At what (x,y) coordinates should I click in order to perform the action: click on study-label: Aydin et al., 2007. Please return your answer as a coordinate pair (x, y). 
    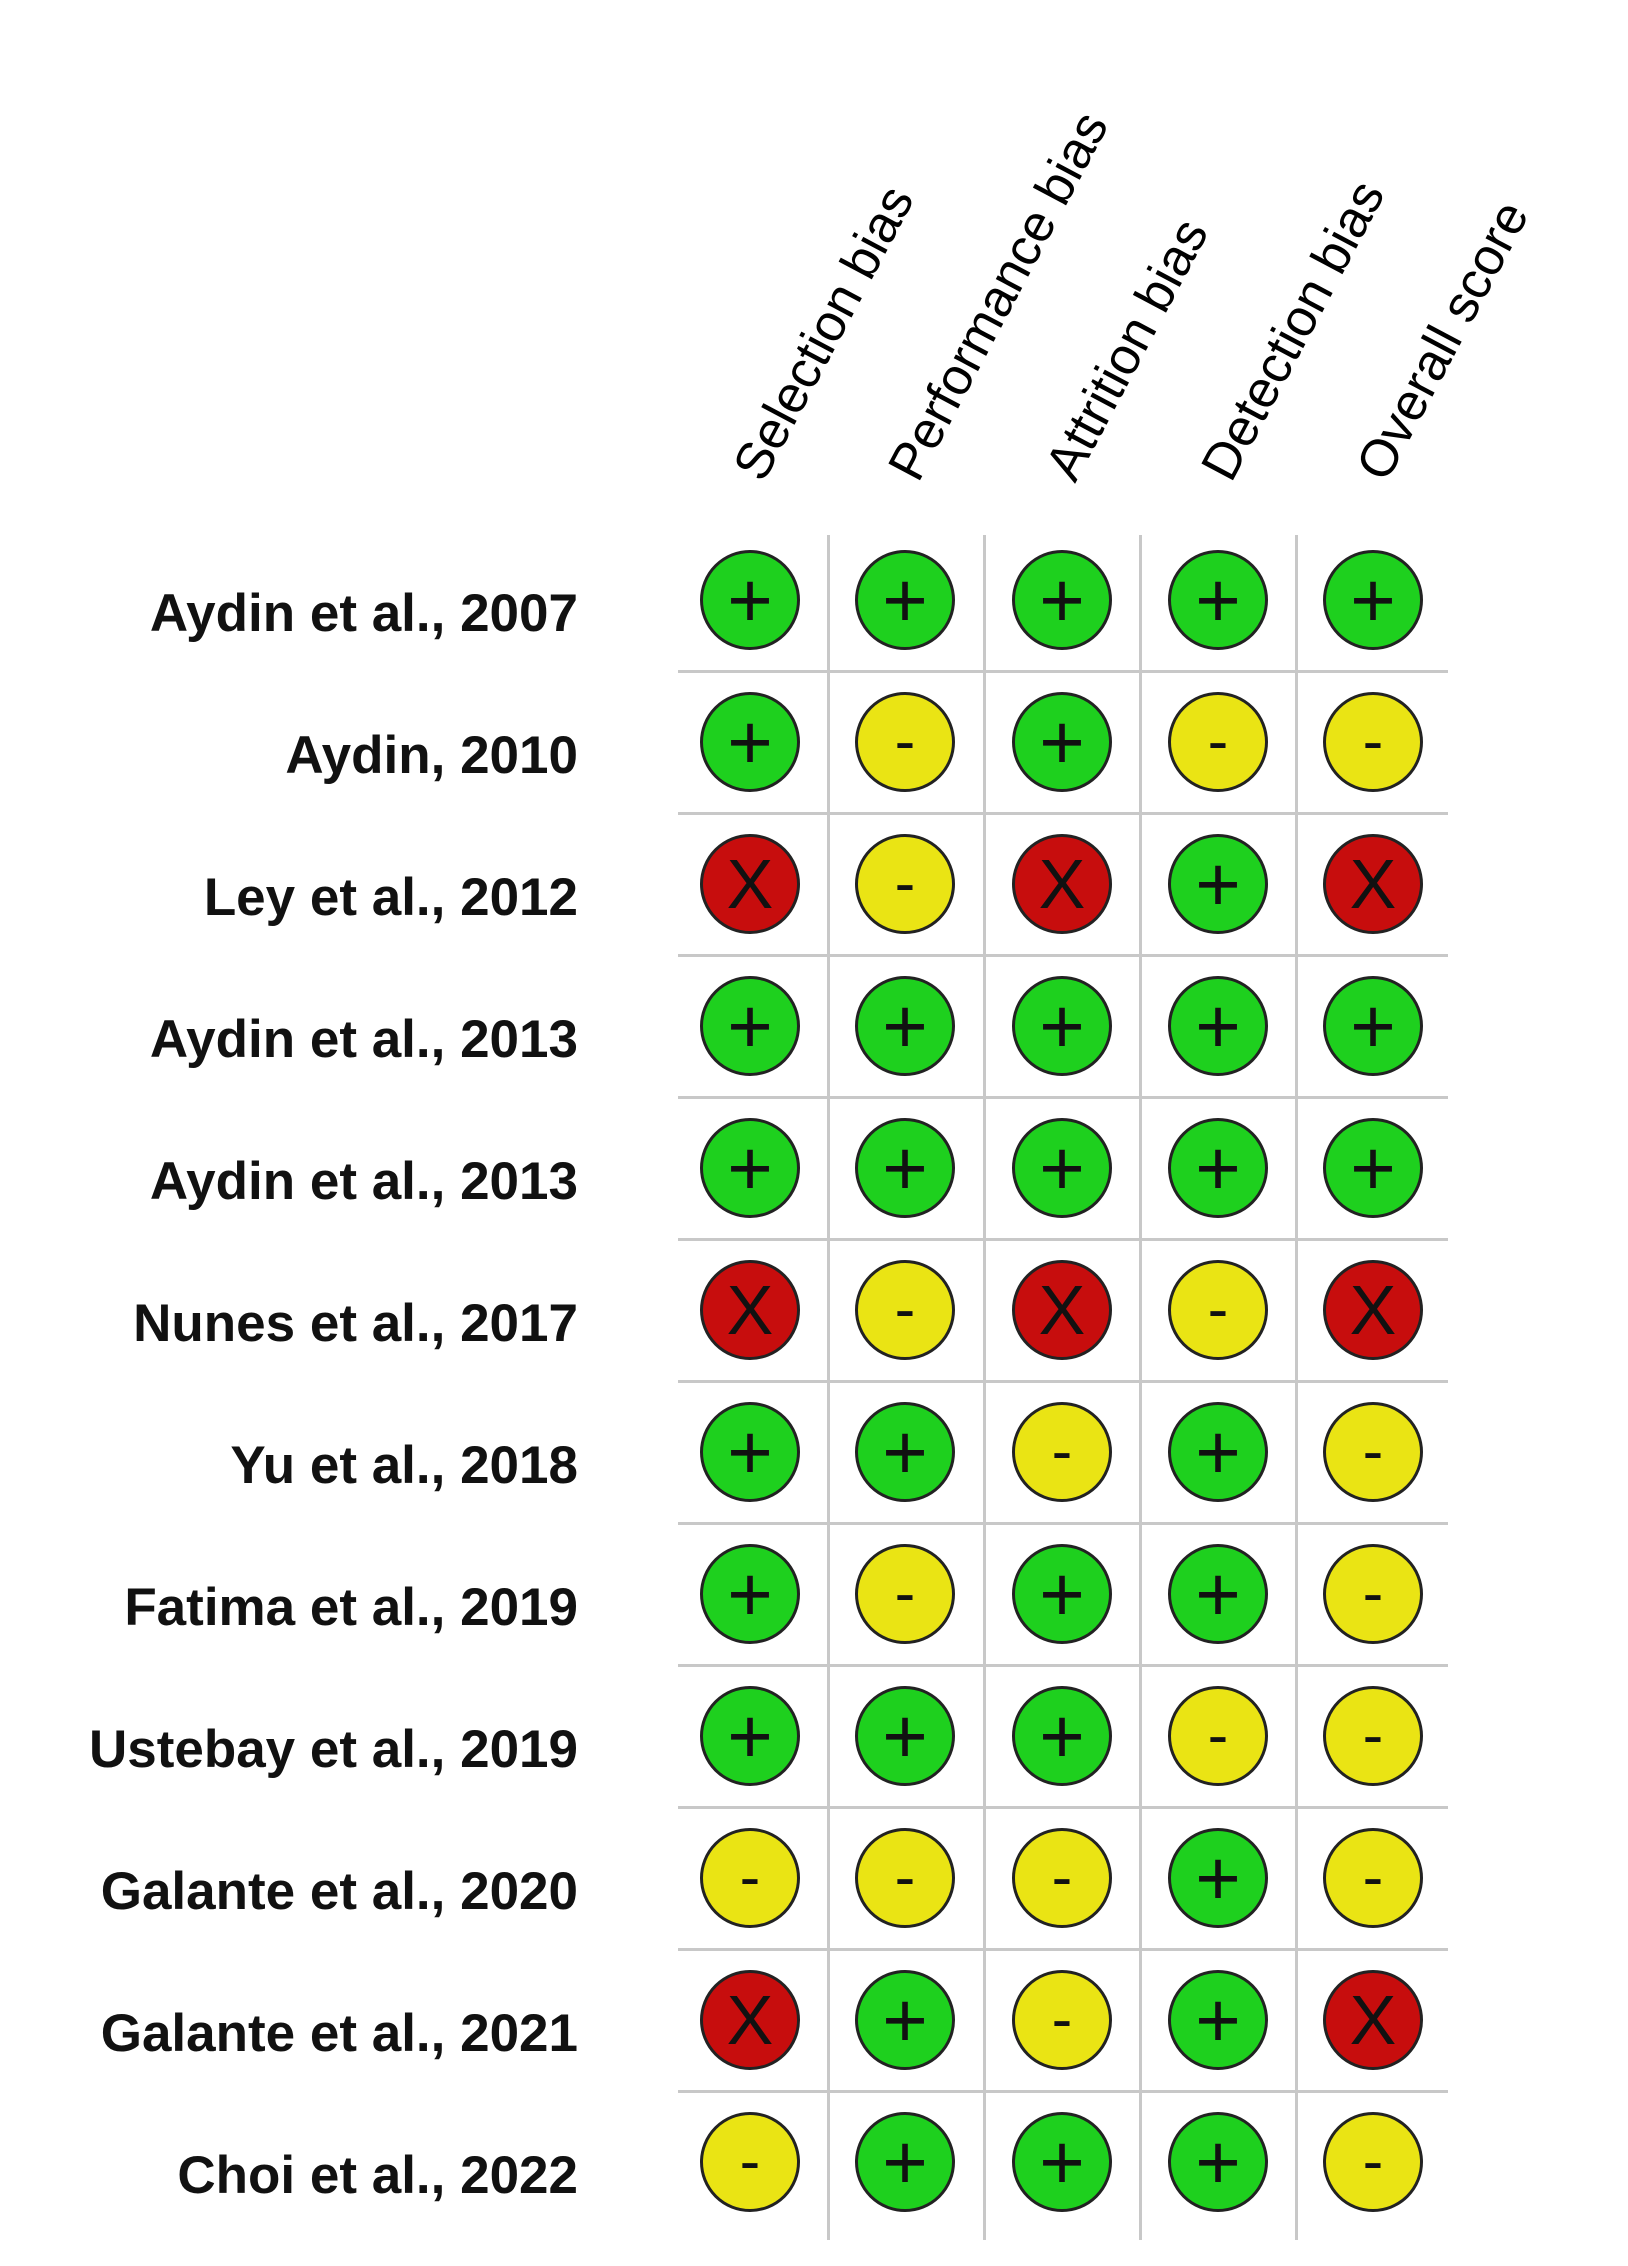
    Looking at the image, I should click on (363, 613).